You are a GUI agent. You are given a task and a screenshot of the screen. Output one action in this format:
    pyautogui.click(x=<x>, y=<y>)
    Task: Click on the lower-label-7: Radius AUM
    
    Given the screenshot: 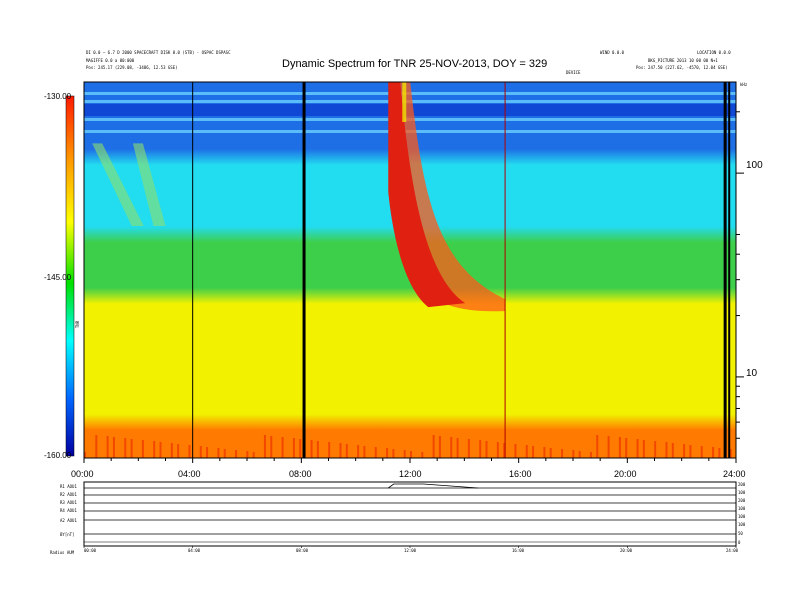 What is the action you would take?
    pyautogui.click(x=62, y=552)
    